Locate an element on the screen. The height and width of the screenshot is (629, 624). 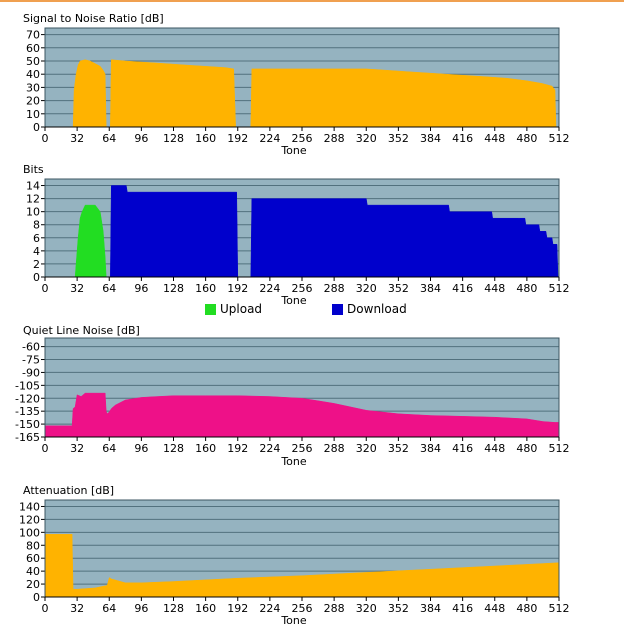
attenuation-x-tick-label: 64 is located at coordinates (109, 608).